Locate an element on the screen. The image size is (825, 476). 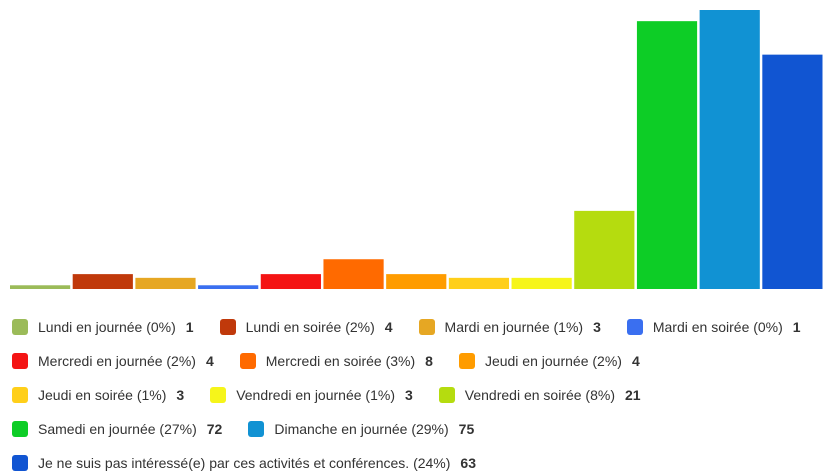
legend-value: 63 is located at coordinates (468, 463).